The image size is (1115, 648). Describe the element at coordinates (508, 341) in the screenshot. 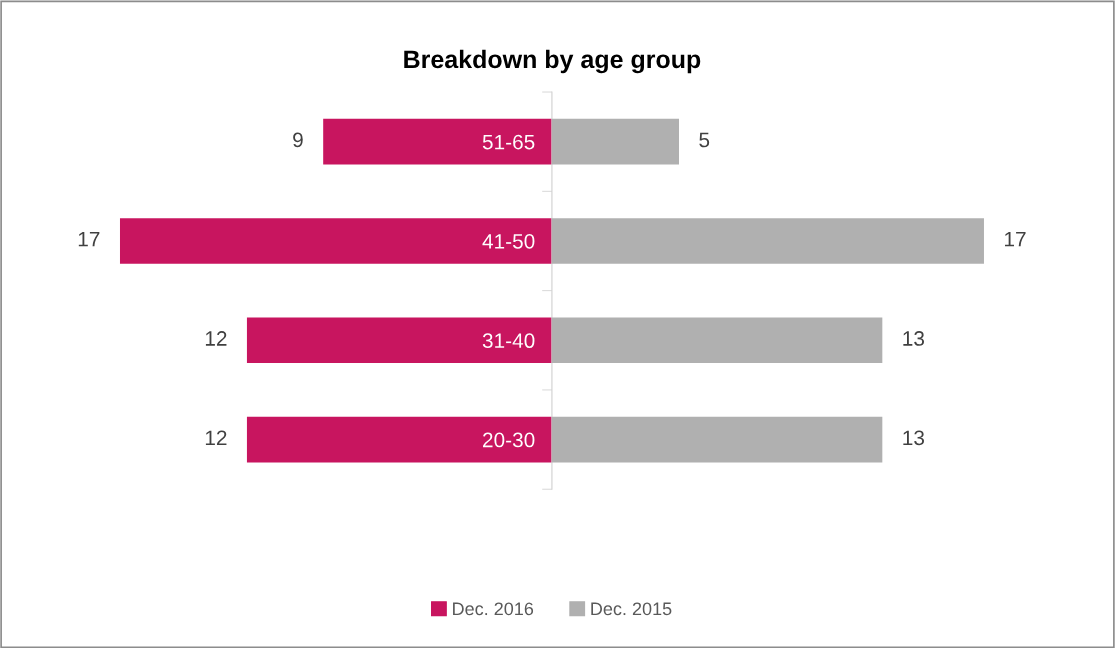

I see `y-tick-label: 31-40` at that location.